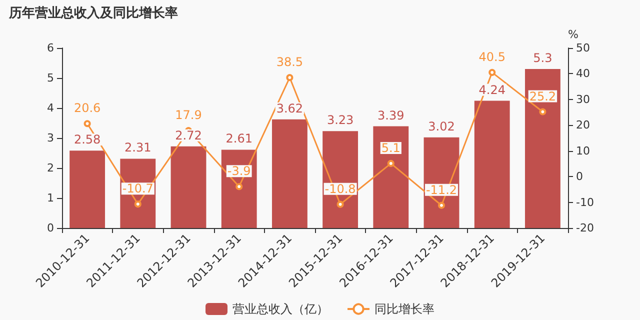 The height and width of the screenshot is (320, 640). Describe the element at coordinates (579, 177) in the screenshot. I see `y2-tick-label: 0` at that location.